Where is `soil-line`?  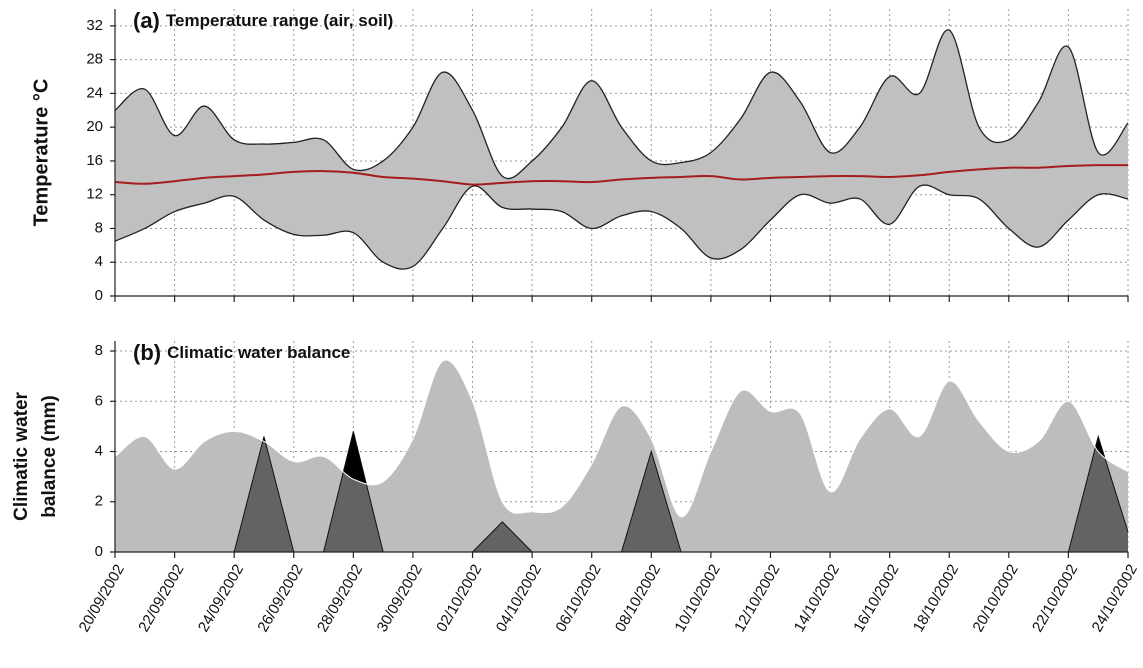
soil-line is located at coordinates (621, 175).